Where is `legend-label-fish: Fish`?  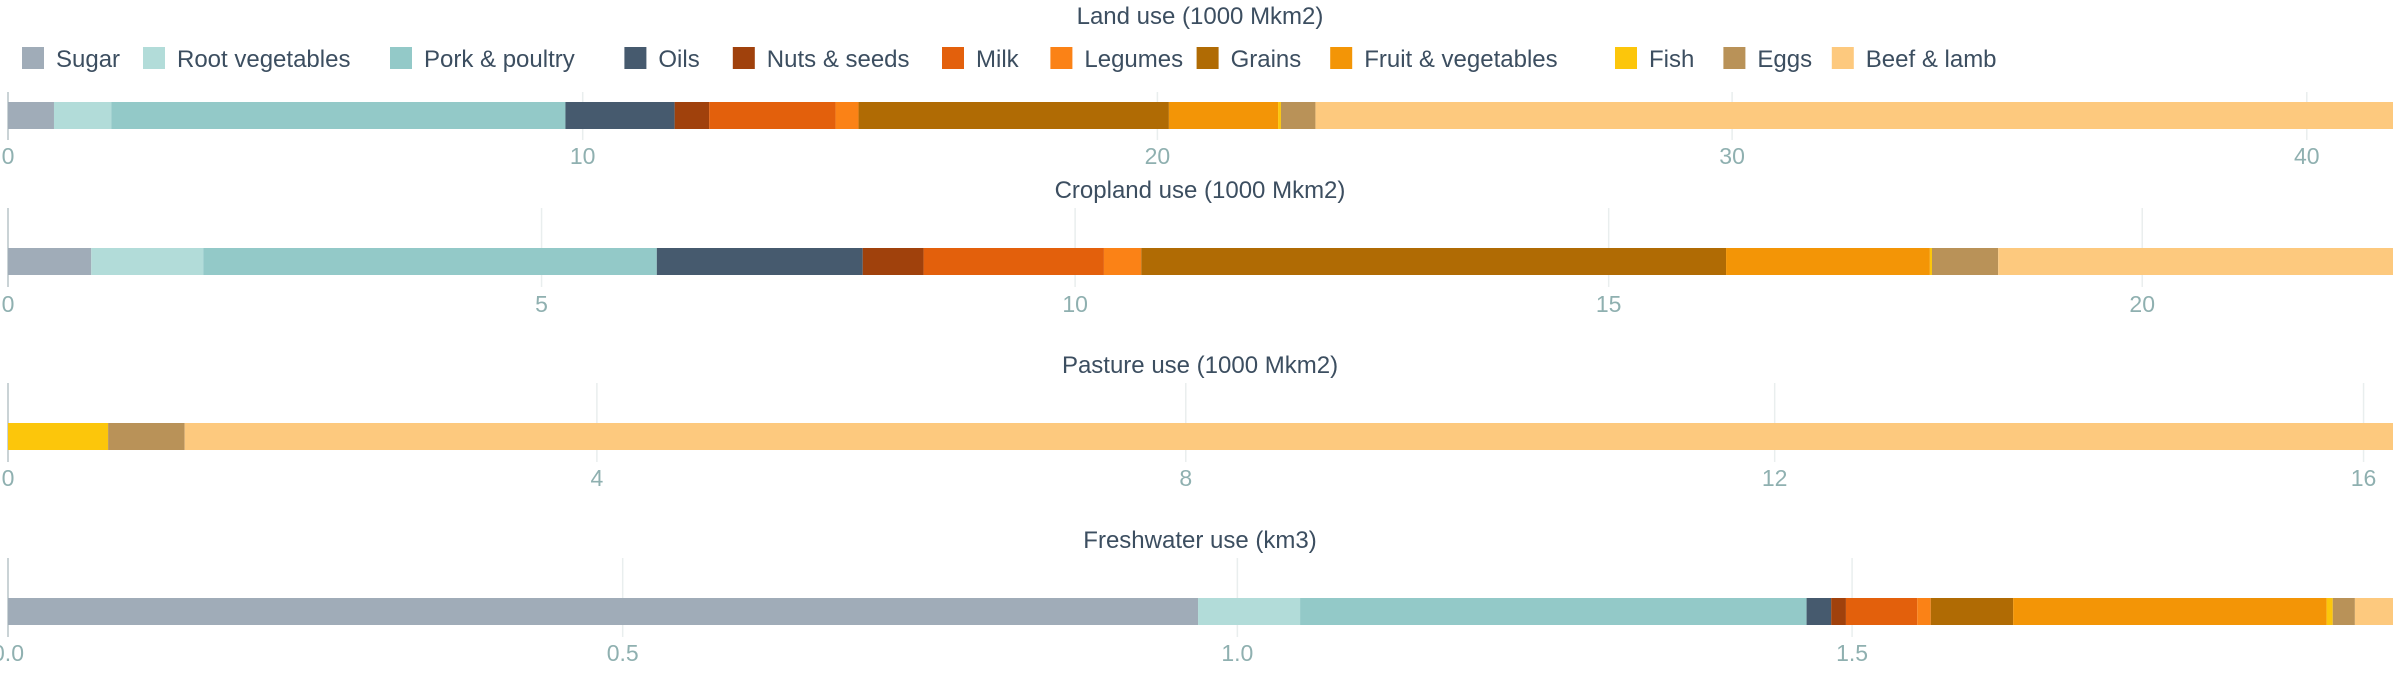
legend-label-fish: Fish is located at coordinates (1671, 59).